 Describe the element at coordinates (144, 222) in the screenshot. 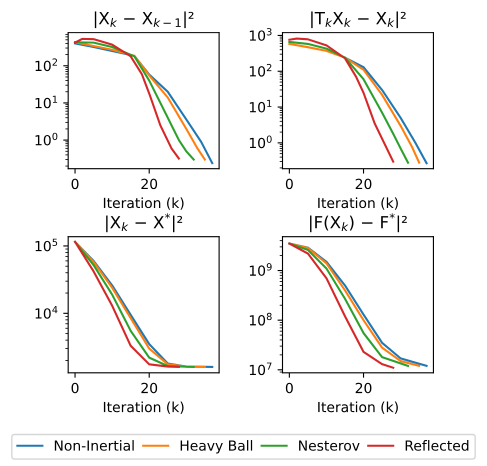

I see `chart-title: |X$_{k}$ − X$^{*}$|²` at that location.